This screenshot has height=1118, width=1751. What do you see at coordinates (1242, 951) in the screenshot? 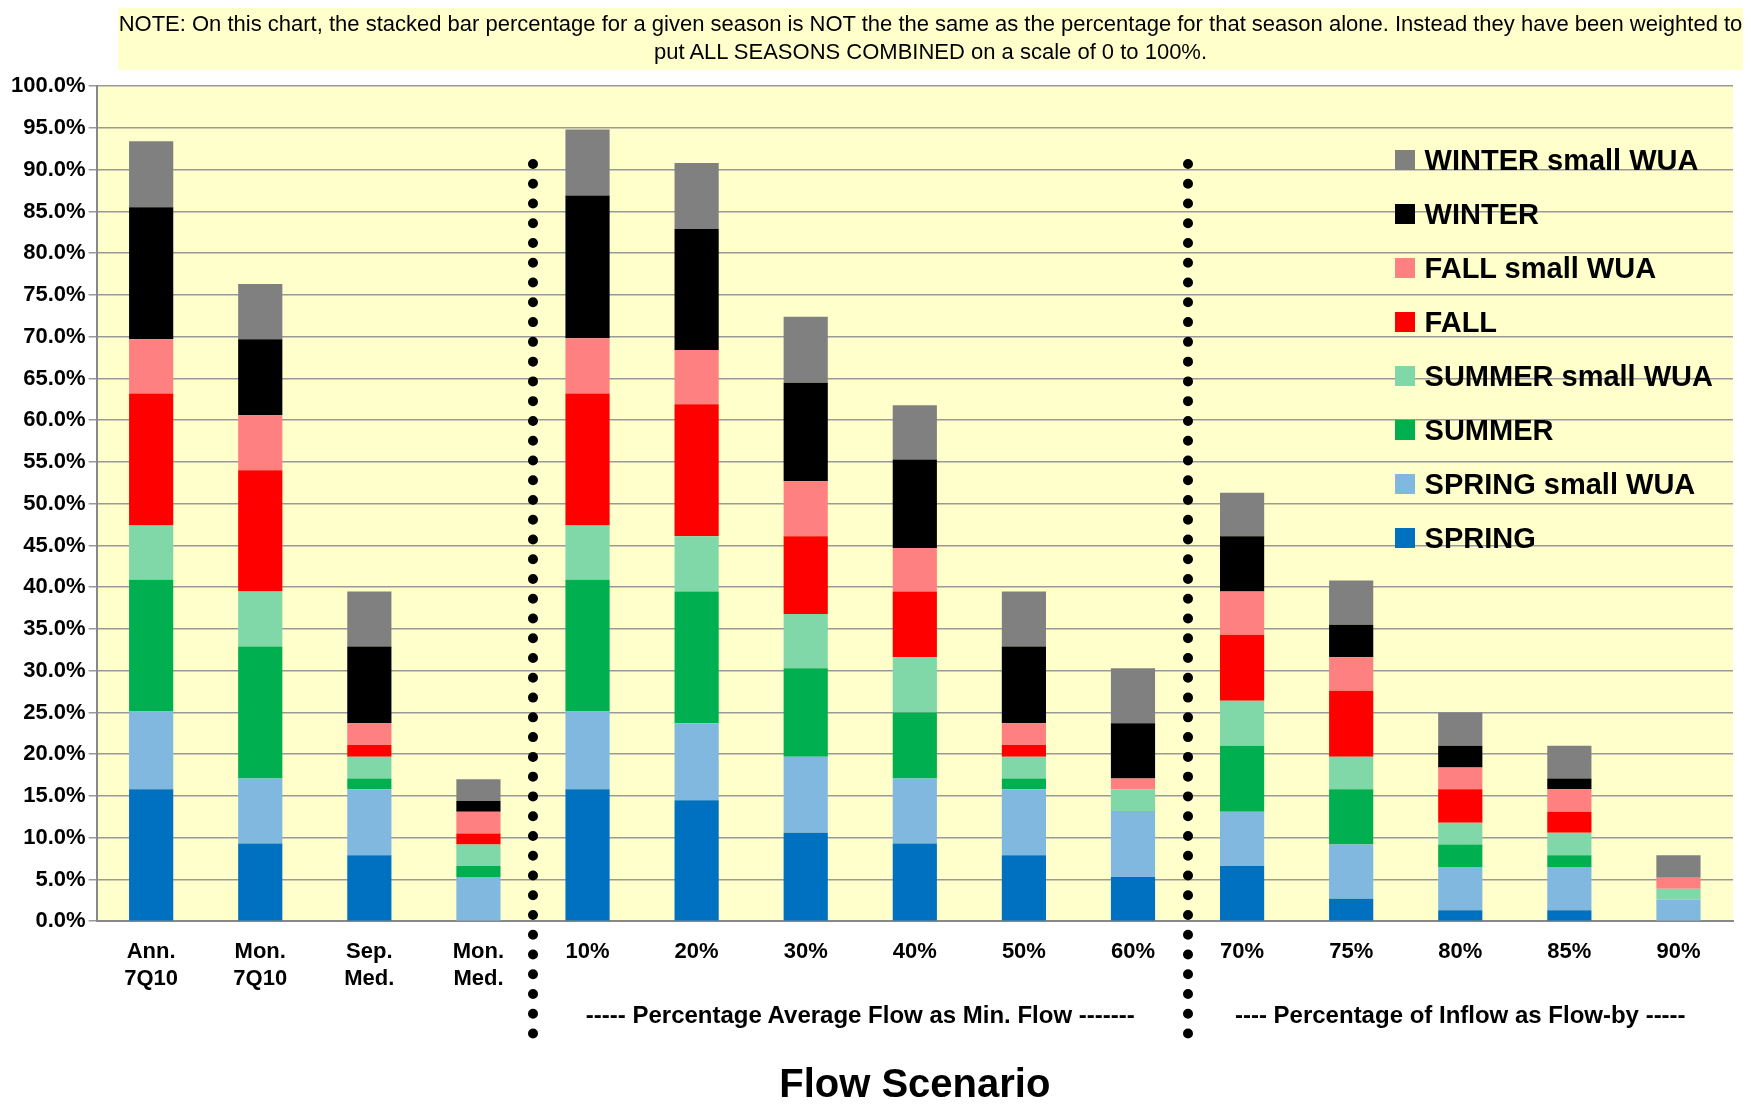
I see `x-tick-label: 70%` at bounding box center [1242, 951].